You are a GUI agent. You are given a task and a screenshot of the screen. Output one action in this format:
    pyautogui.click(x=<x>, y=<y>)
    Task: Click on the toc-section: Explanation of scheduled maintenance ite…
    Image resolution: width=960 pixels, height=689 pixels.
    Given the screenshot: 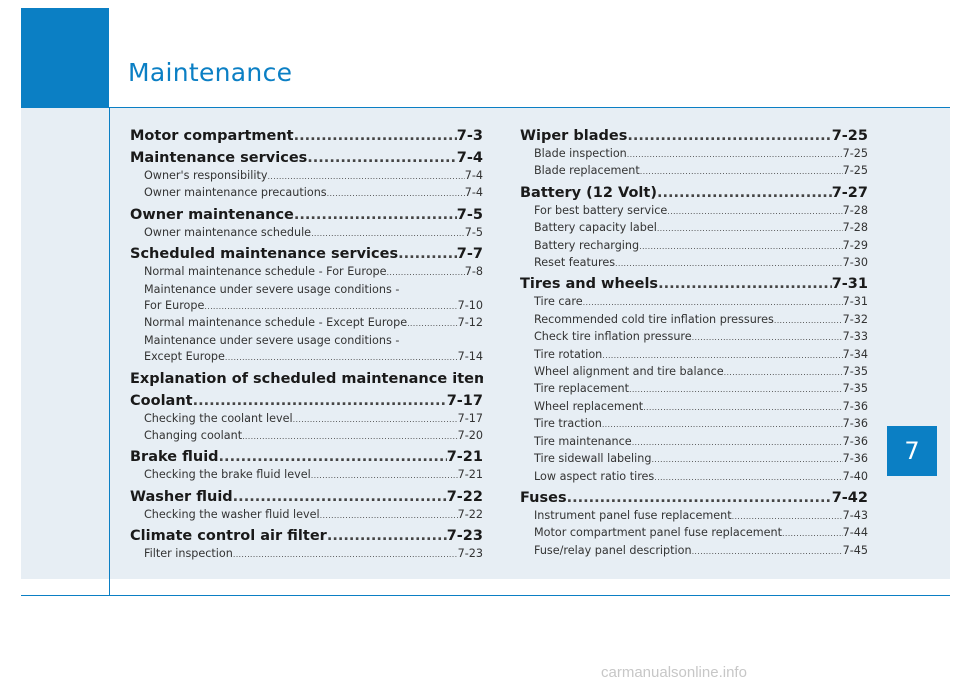 What is the action you would take?
    pyautogui.click(x=306, y=379)
    